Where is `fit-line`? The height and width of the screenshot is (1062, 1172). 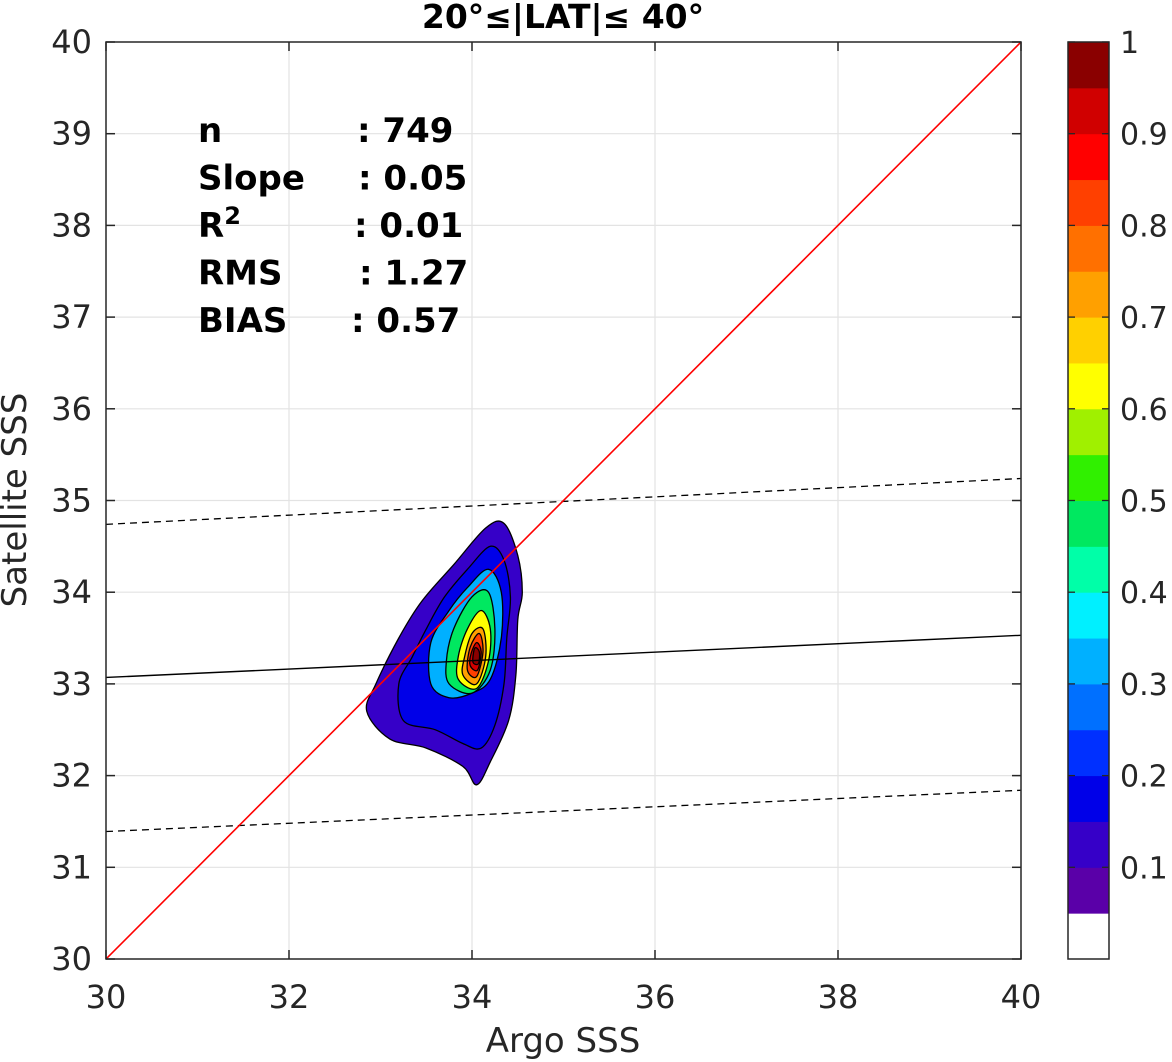
fit-line is located at coordinates (563, 656).